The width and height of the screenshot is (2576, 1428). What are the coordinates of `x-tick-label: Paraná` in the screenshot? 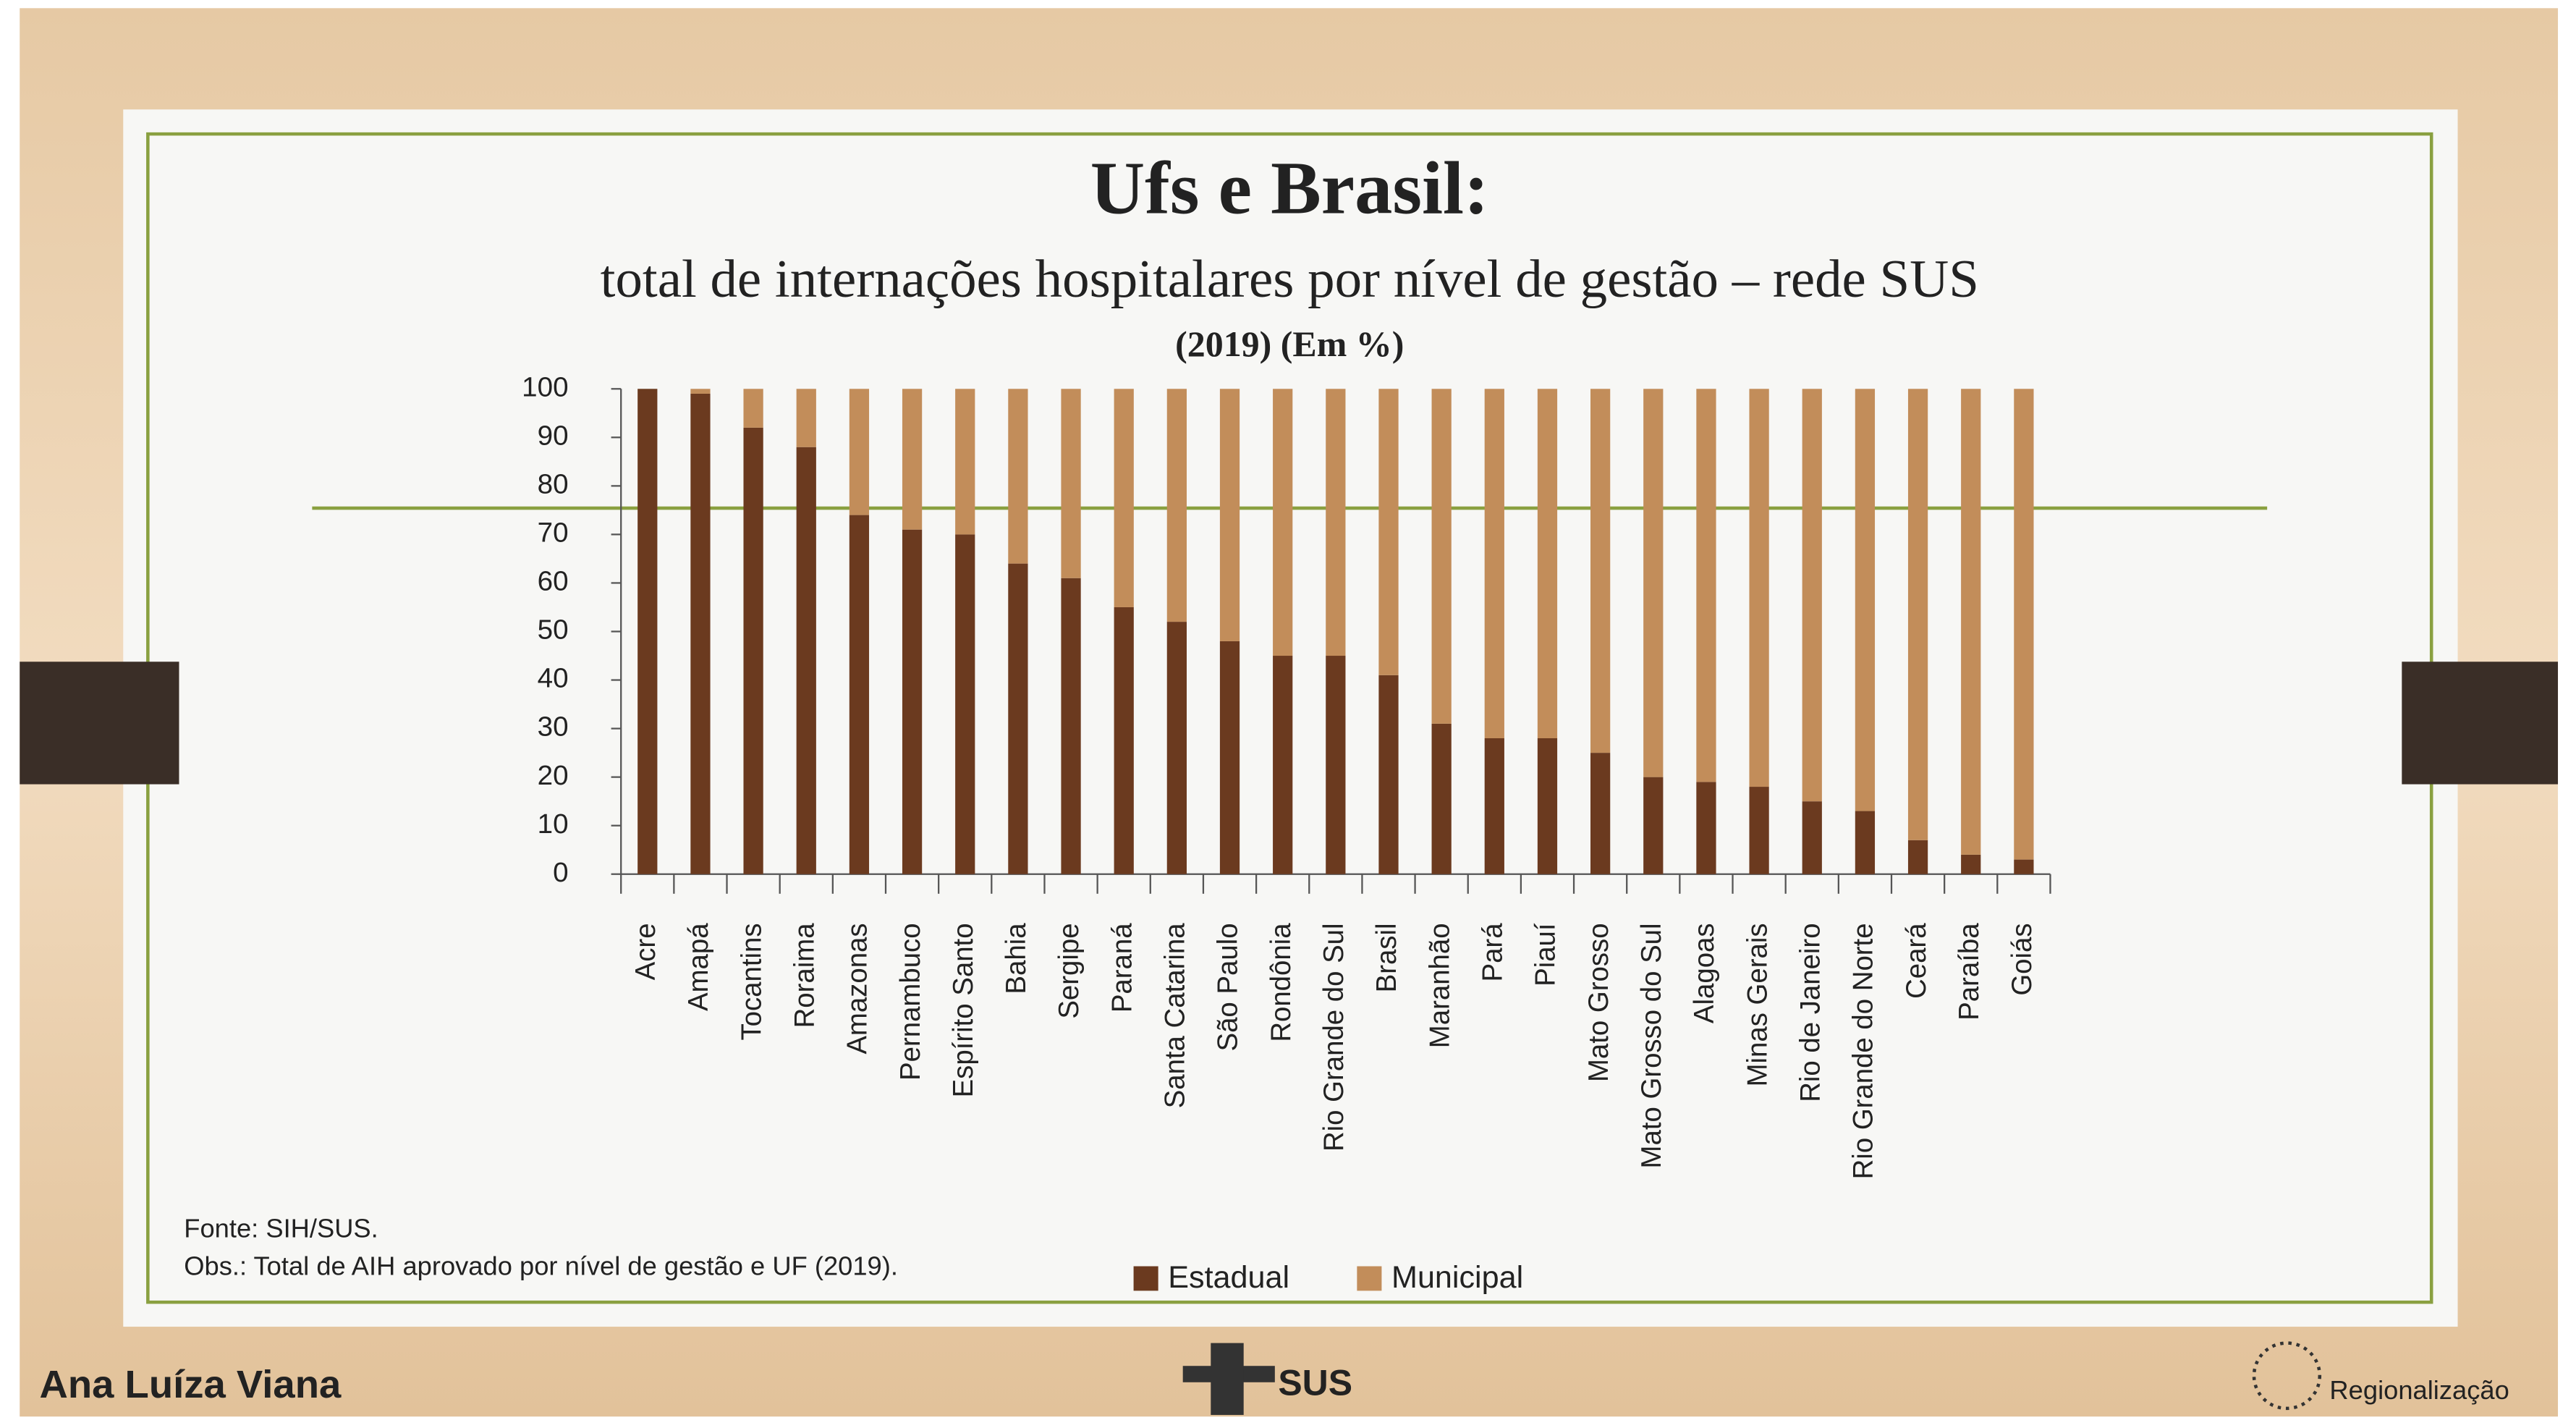 It's located at (1121, 968).